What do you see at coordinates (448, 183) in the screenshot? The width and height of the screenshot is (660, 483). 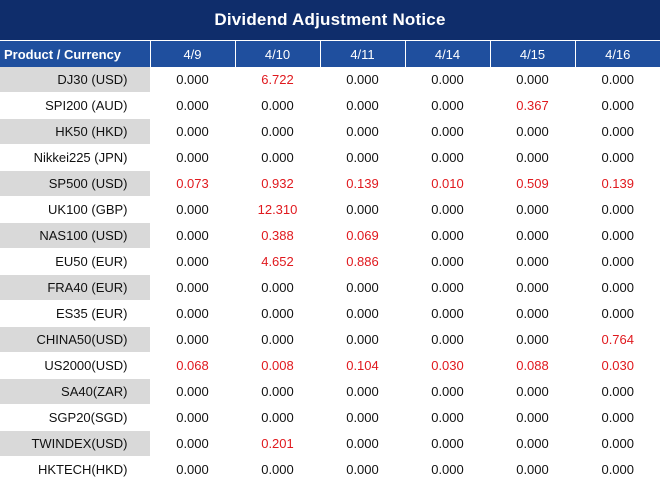 I see `value-cell: 0.010` at bounding box center [448, 183].